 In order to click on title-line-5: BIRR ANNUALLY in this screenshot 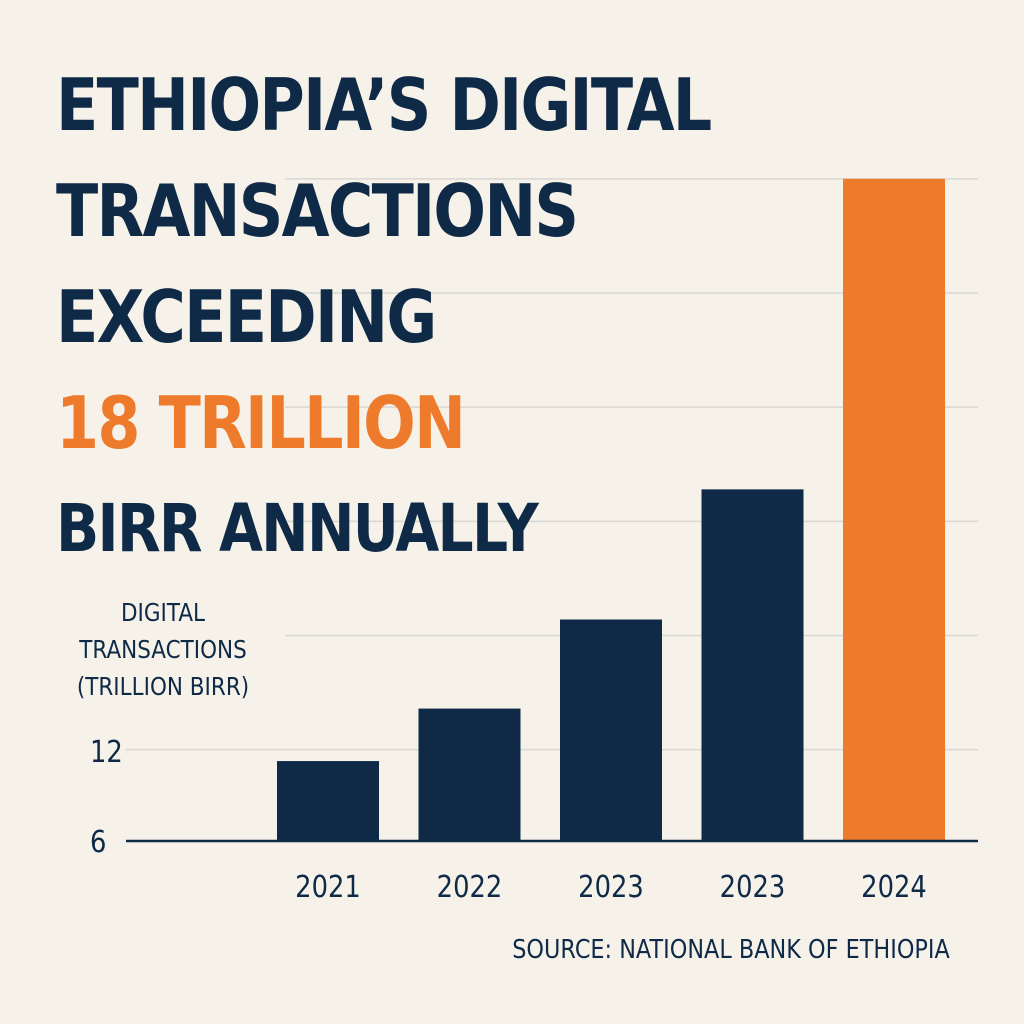, I will do `click(297, 528)`.